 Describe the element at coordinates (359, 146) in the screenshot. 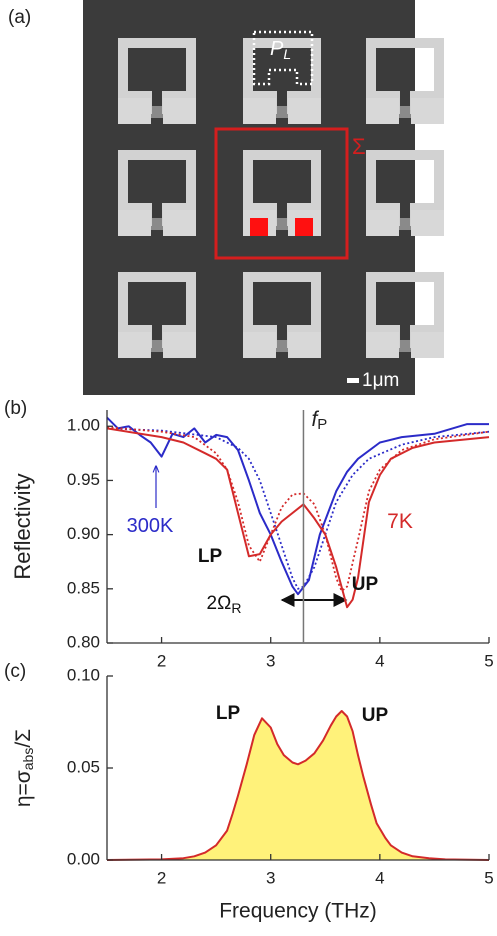

I see `sigma-label: Σ` at that location.